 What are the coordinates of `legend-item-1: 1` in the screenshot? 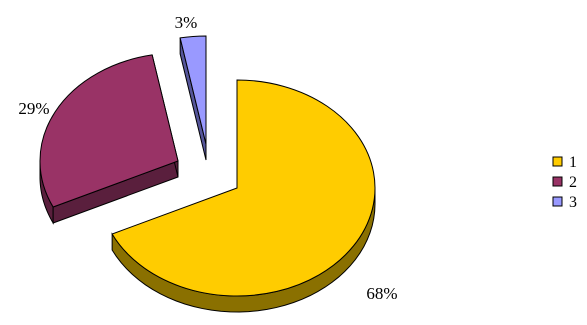 It's located at (564, 162).